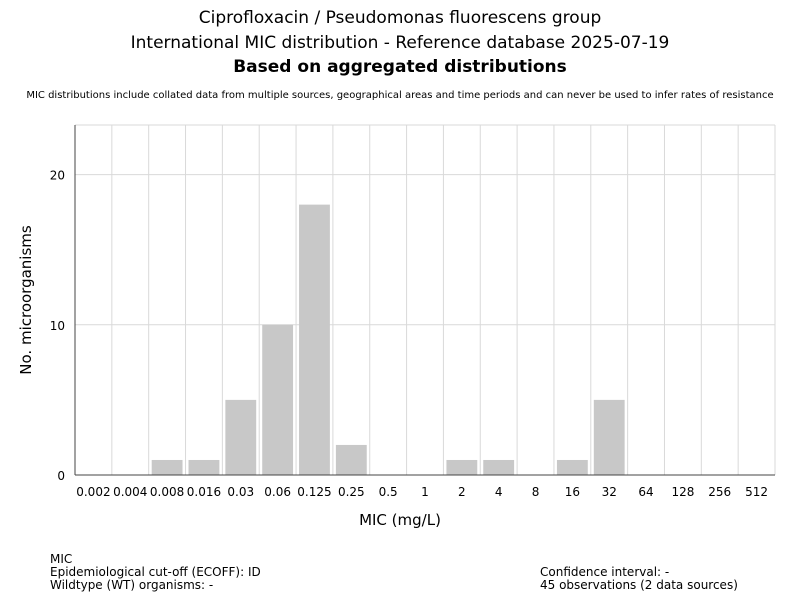  What do you see at coordinates (240, 492) in the screenshot?
I see `x-tick-label: 0.03` at bounding box center [240, 492].